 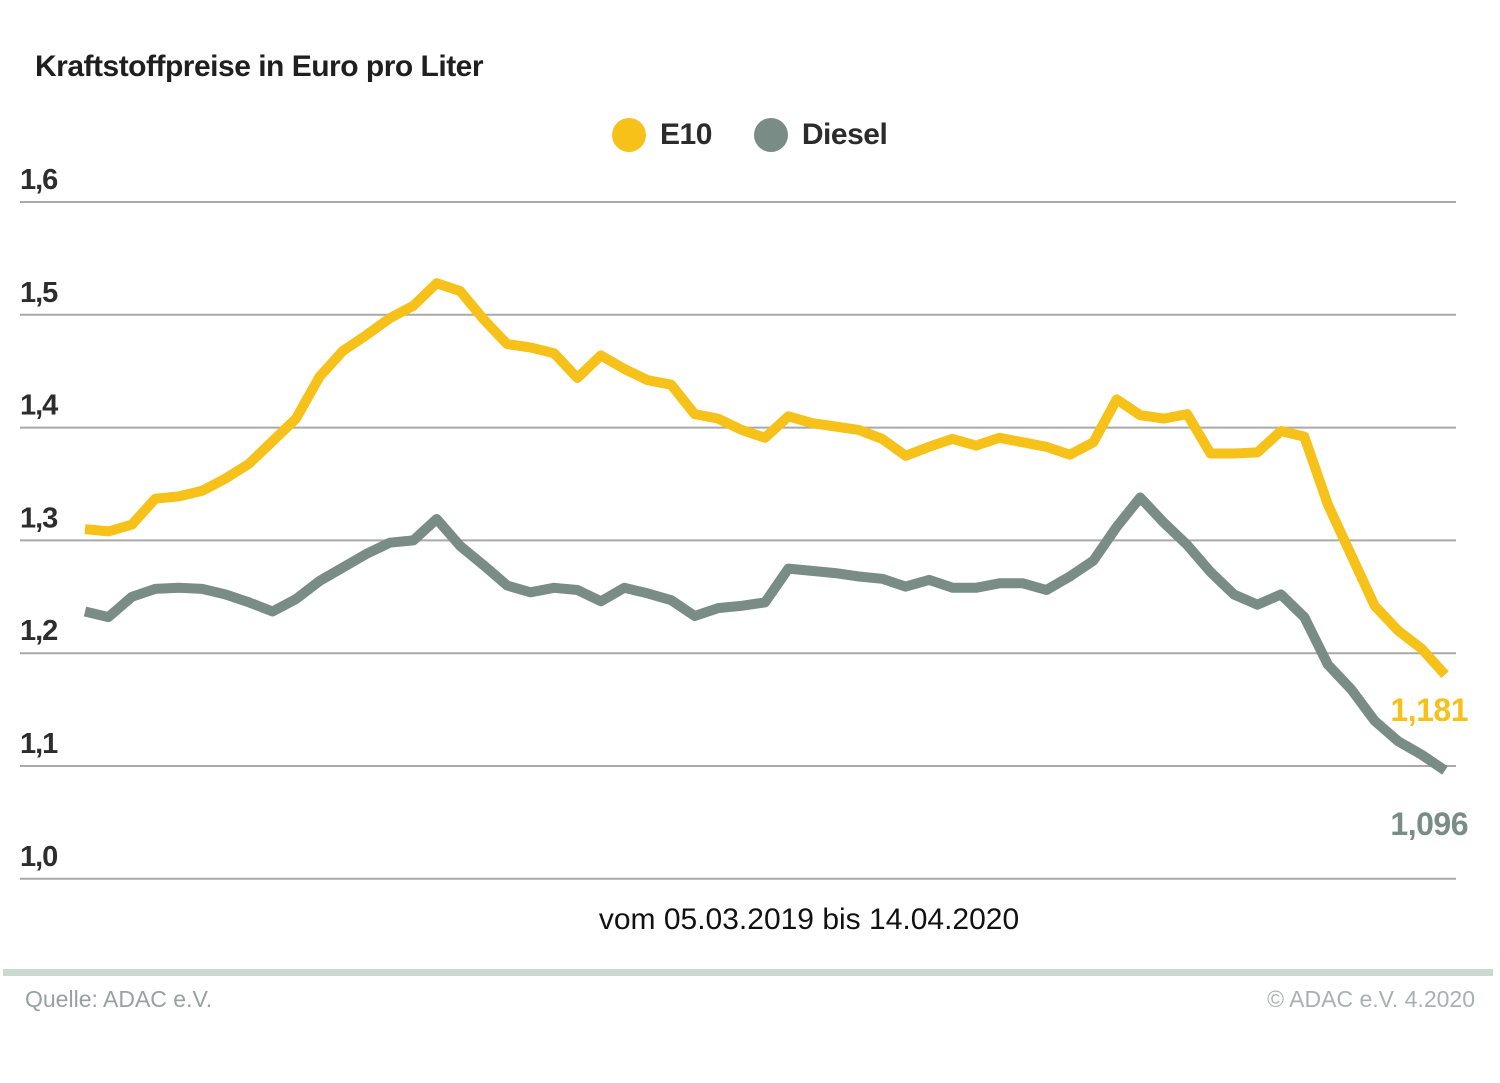 I want to click on y-tick-label-1,5: 1,5, so click(x=39, y=293).